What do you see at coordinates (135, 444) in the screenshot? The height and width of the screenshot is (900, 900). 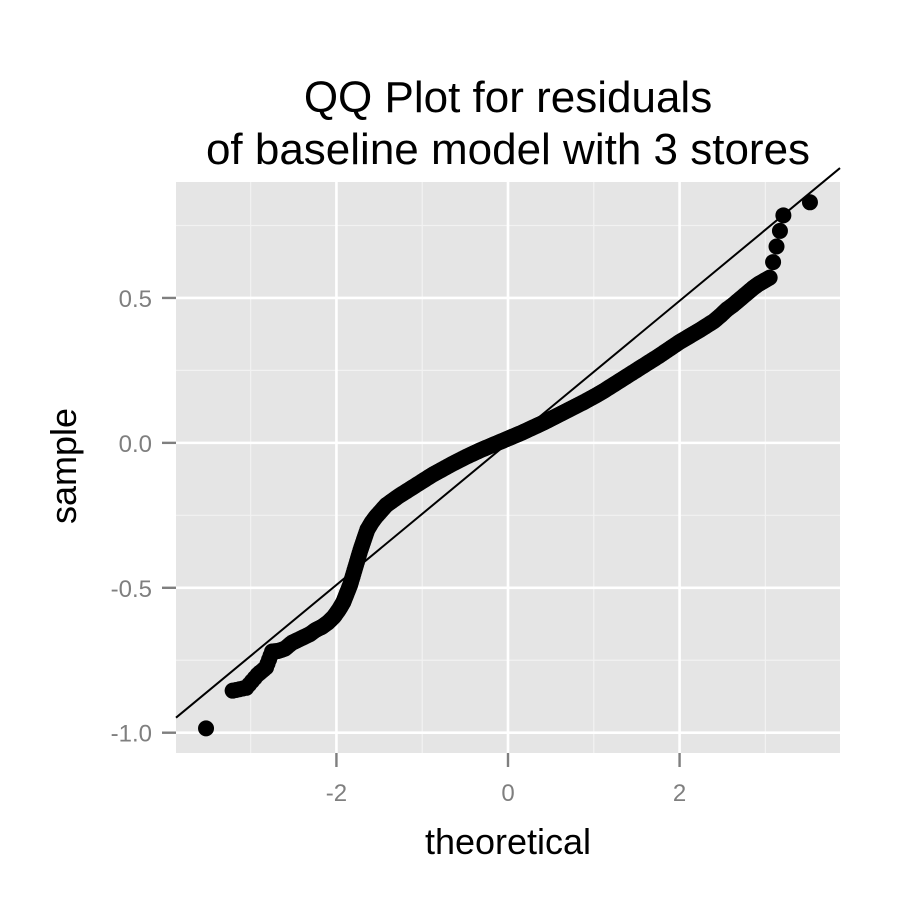 I see `y-tick-label: 0.0` at bounding box center [135, 444].